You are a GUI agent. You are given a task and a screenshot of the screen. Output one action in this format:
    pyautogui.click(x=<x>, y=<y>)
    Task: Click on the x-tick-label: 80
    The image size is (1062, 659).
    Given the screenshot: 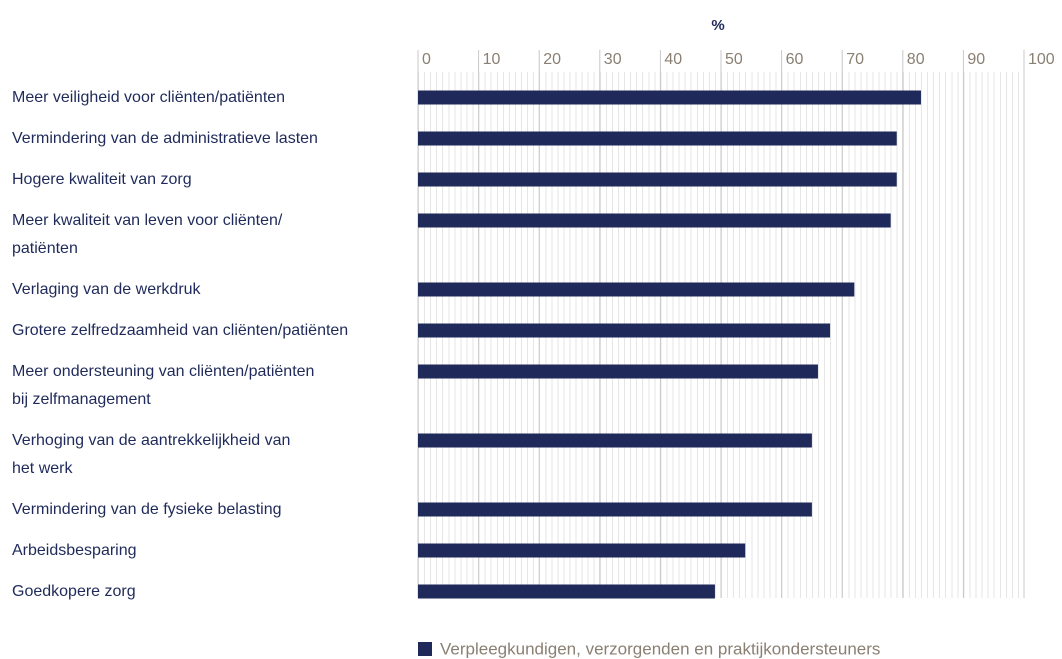 What is the action you would take?
    pyautogui.click(x=916, y=59)
    